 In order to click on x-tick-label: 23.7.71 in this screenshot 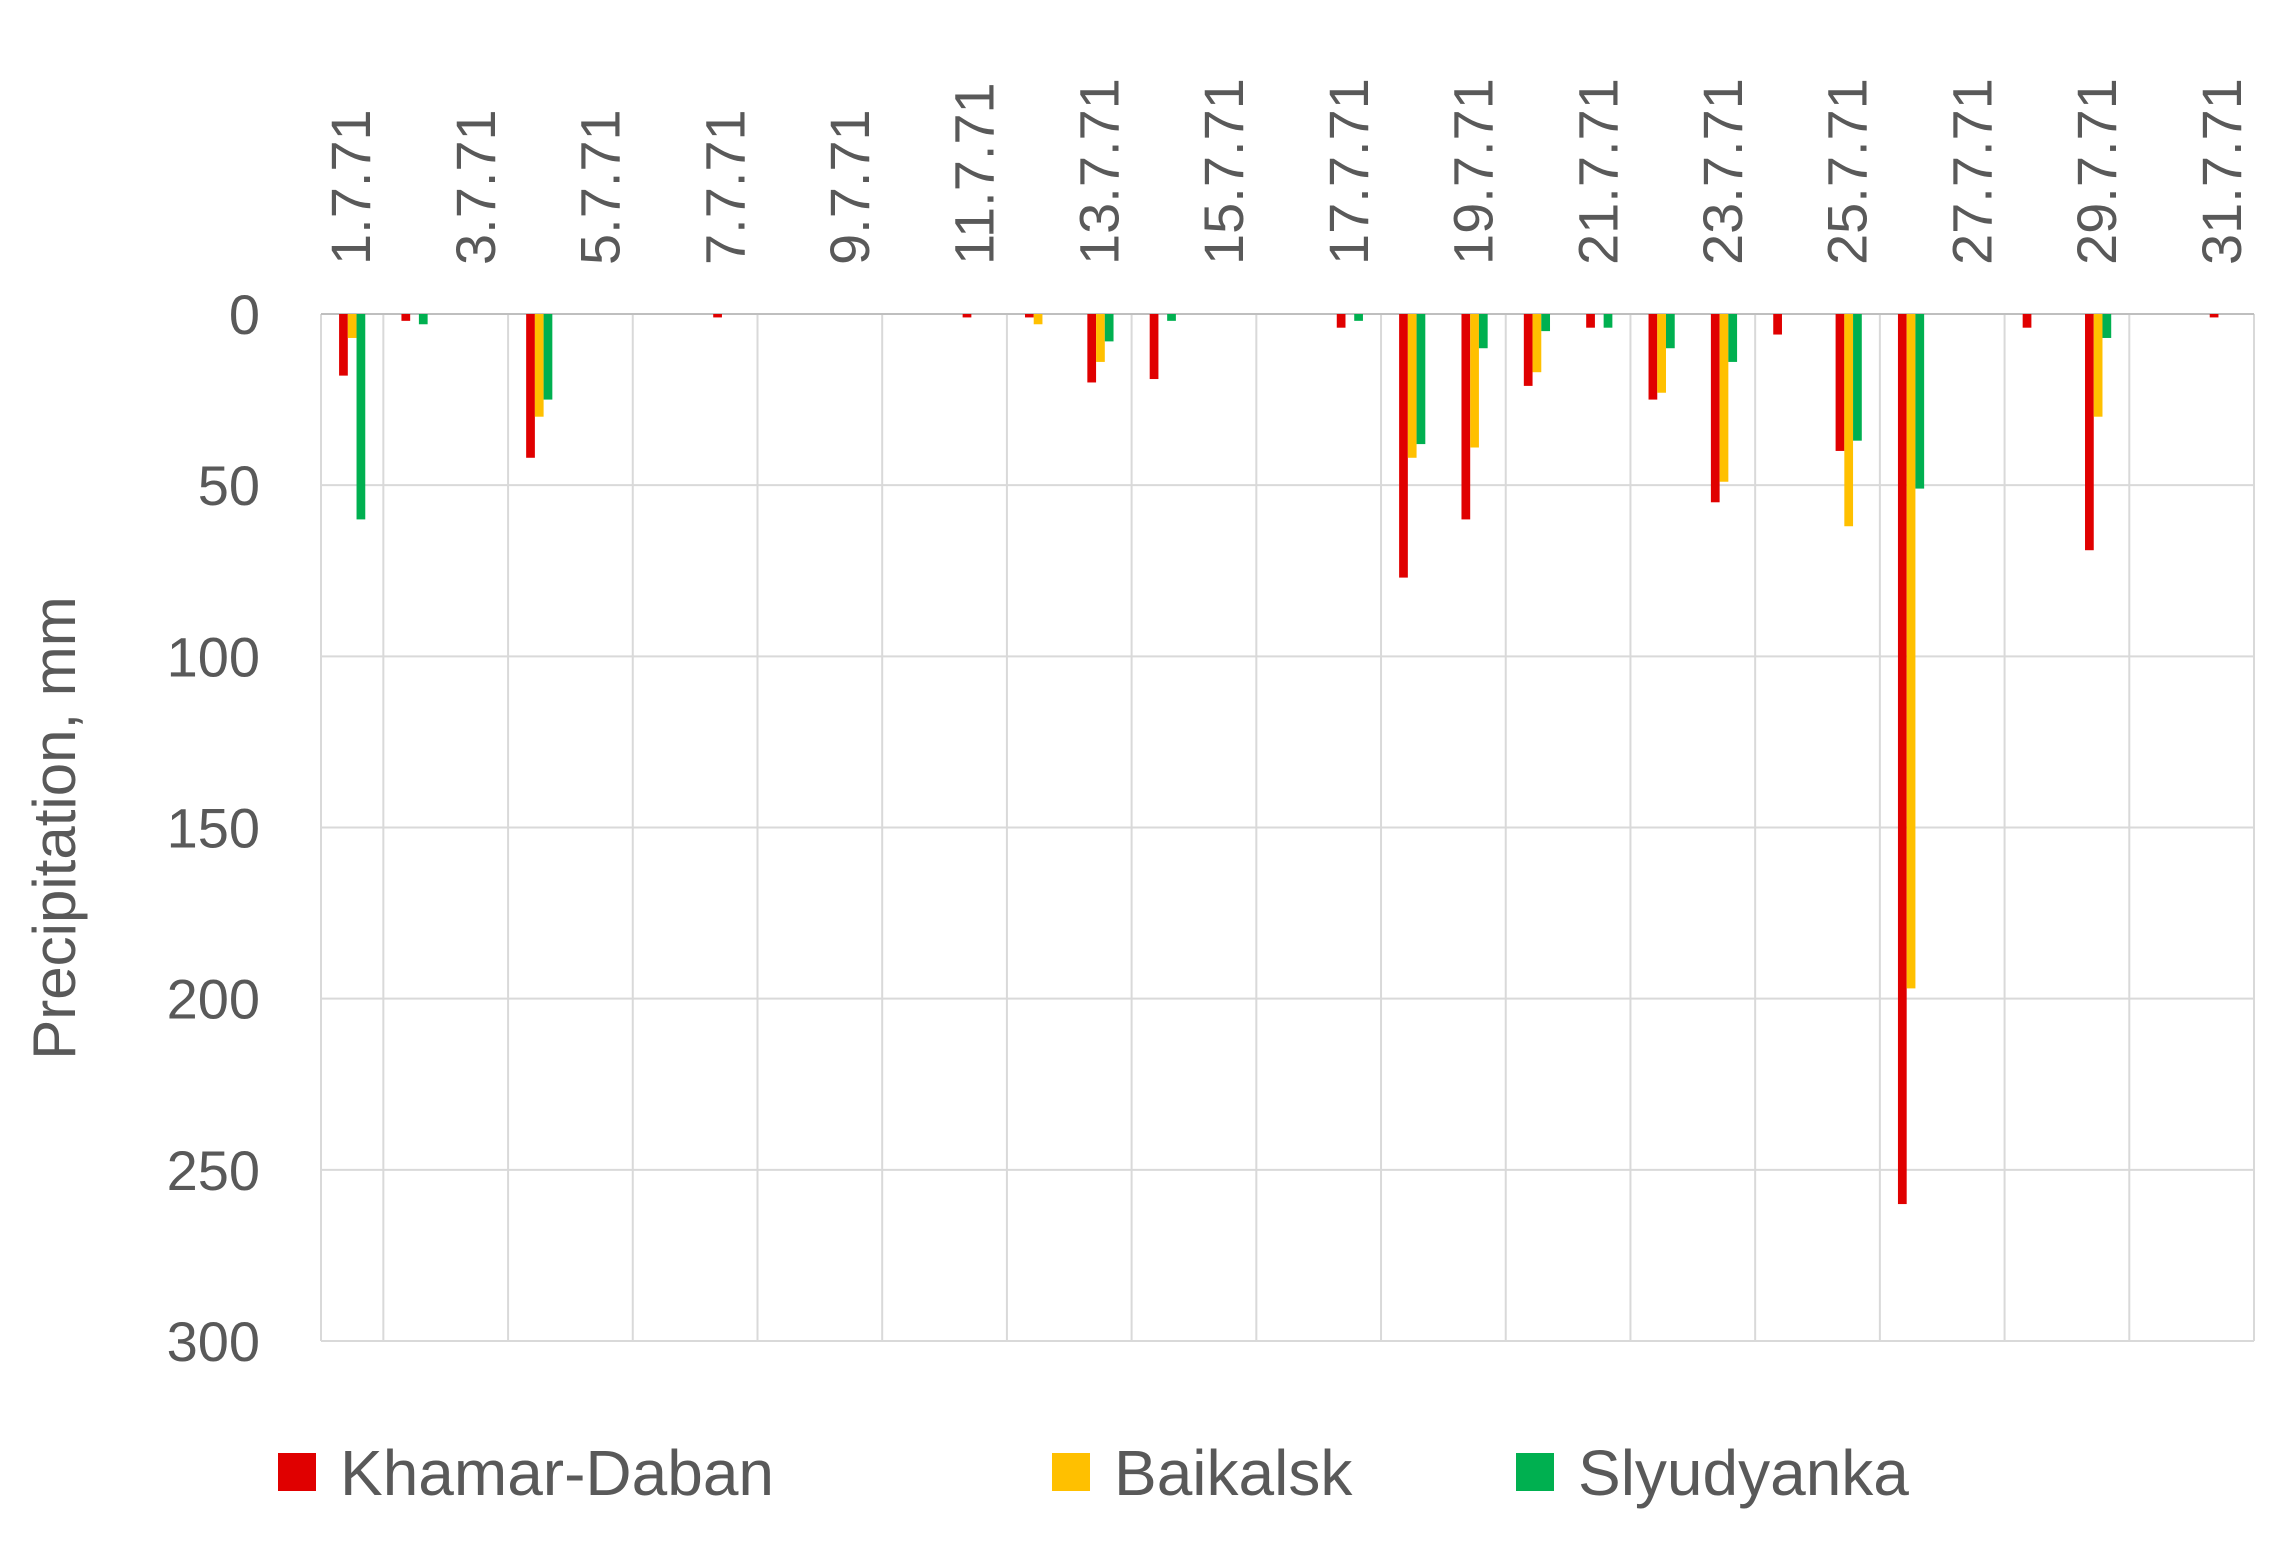, I will do `click(1722, 171)`.